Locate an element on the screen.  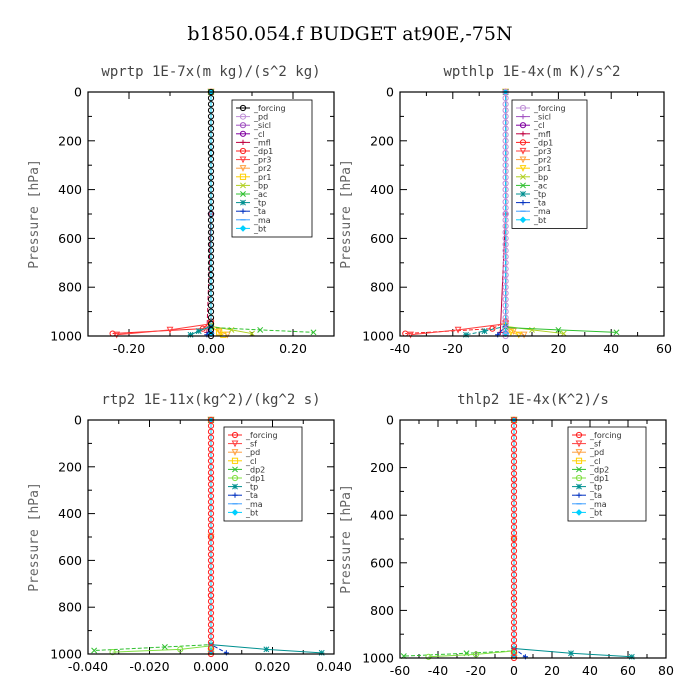
legend-label: _dp1 is located at coordinates (263, 151).